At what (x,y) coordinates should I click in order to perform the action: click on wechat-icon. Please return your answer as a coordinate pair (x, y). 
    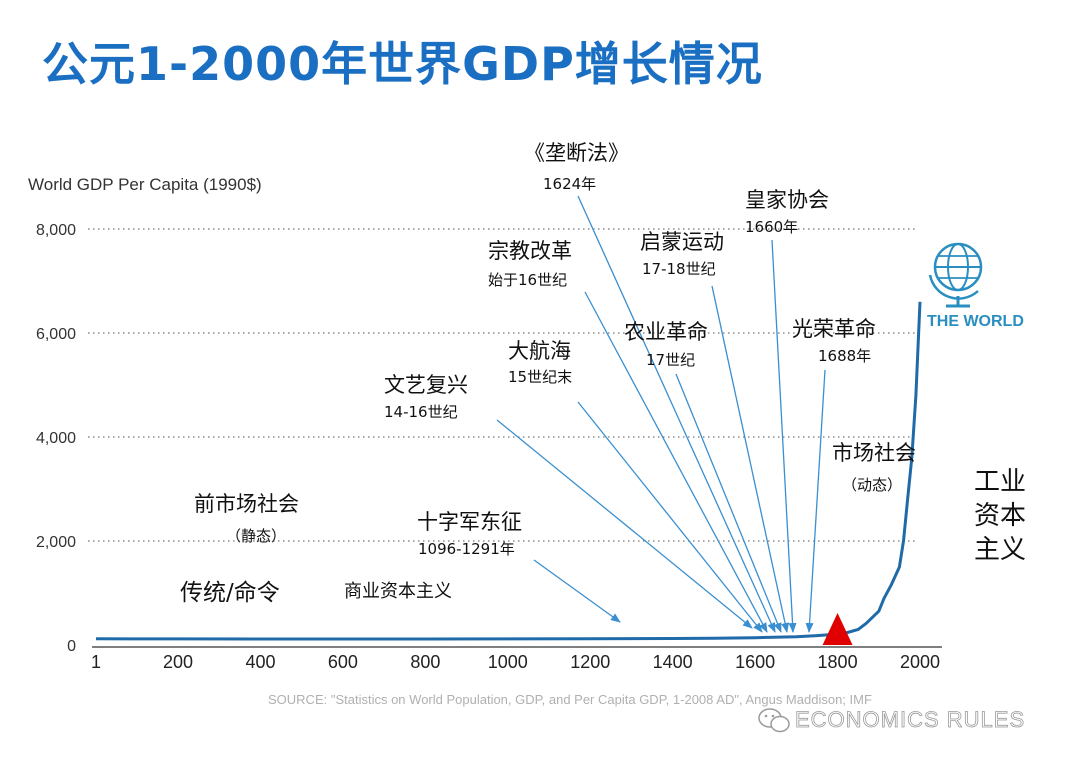
    Looking at the image, I should click on (774, 720).